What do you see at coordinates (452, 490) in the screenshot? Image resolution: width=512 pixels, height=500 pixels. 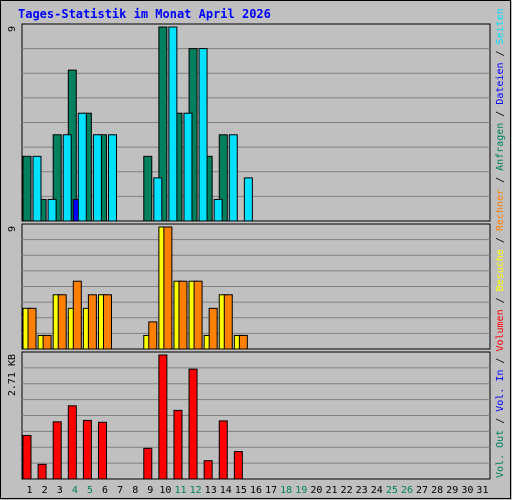 I see `x-tick-label-29: 29` at bounding box center [452, 490].